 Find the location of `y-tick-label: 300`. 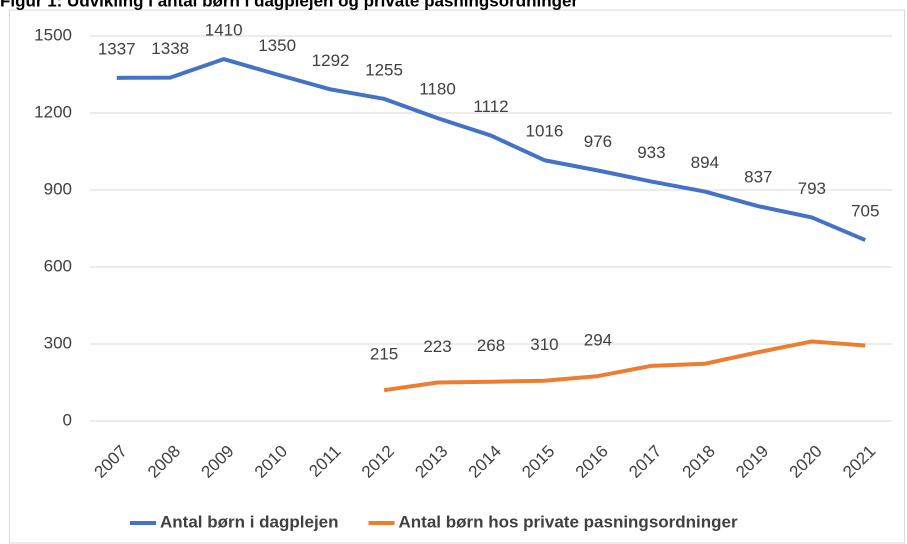

y-tick-label: 300 is located at coordinates (58, 342).